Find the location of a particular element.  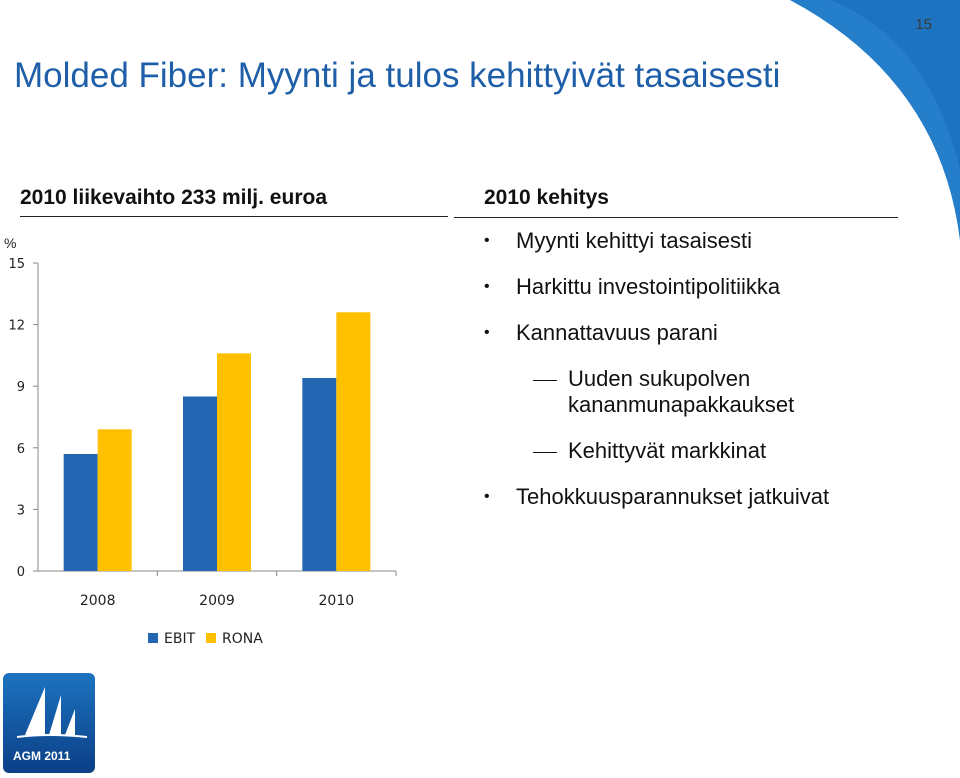

page-number: 15 is located at coordinates (923, 24).